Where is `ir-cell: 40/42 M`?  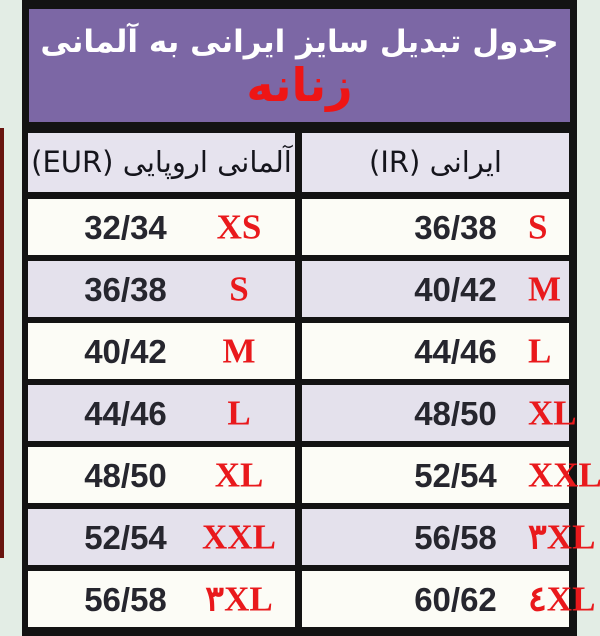 ir-cell: 40/42 M is located at coordinates (439, 289).